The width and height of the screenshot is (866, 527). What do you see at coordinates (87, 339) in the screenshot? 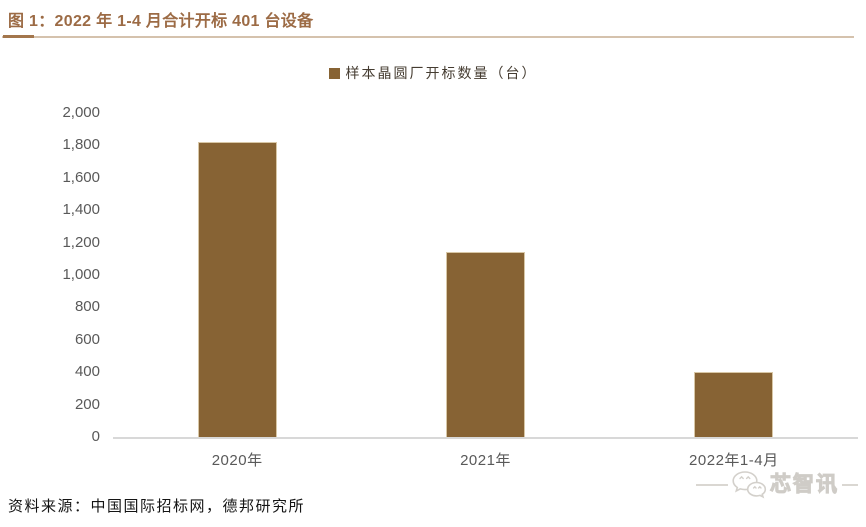
I see `y-tick-label: 600` at bounding box center [87, 339].